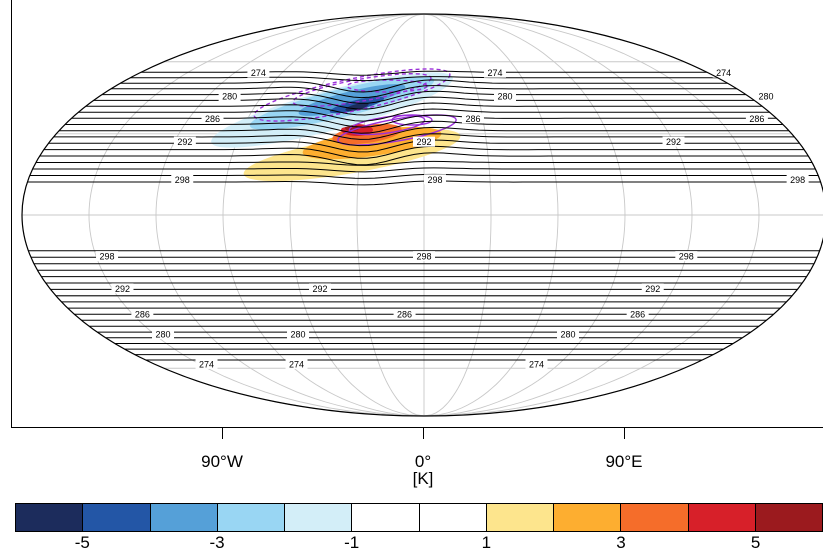  What do you see at coordinates (486, 542) in the screenshot?
I see `colorbar-label: 1` at bounding box center [486, 542].